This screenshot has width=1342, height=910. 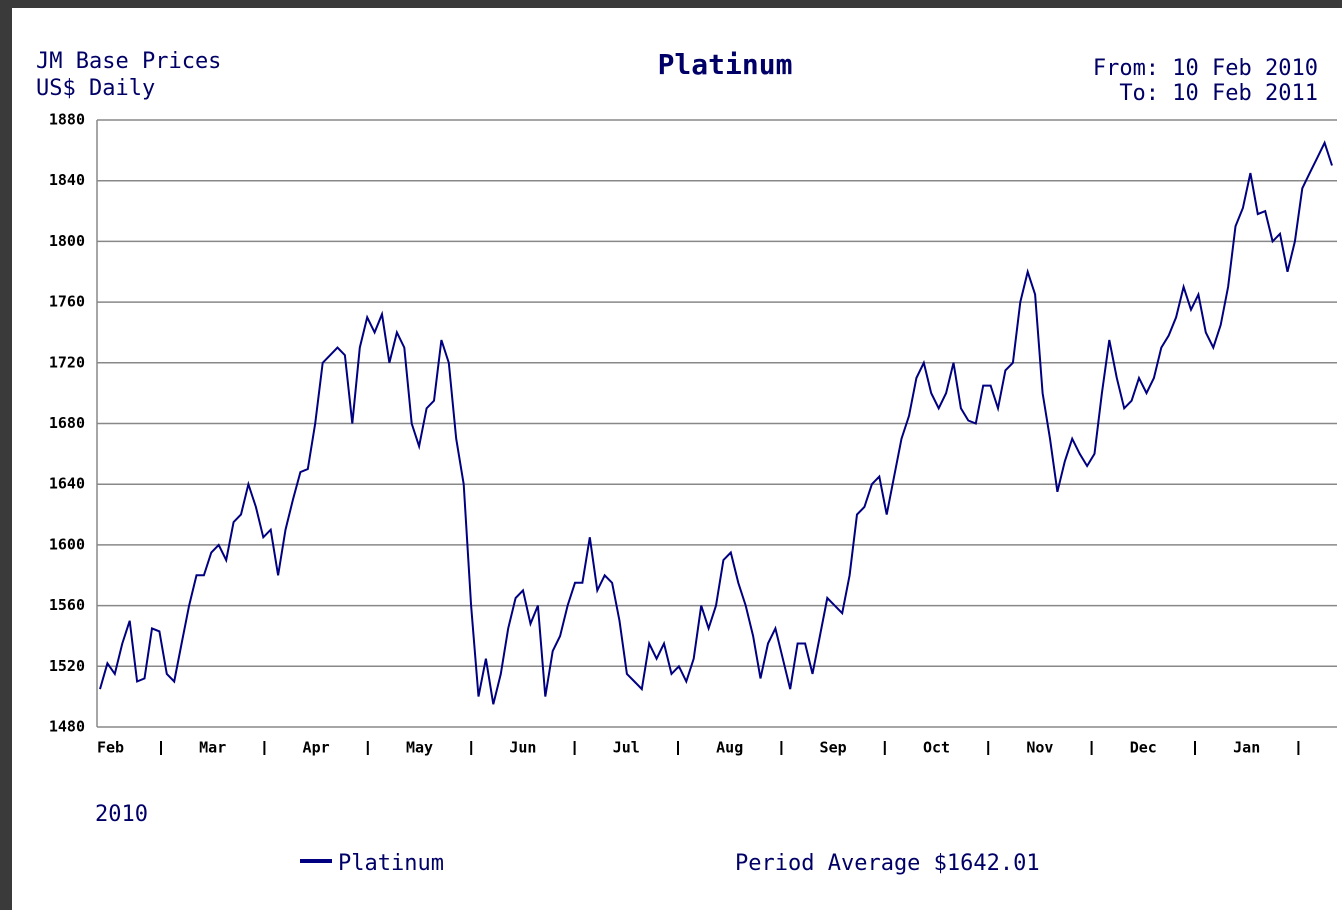 I want to click on y-tick-label: 1680, so click(x=67, y=423).